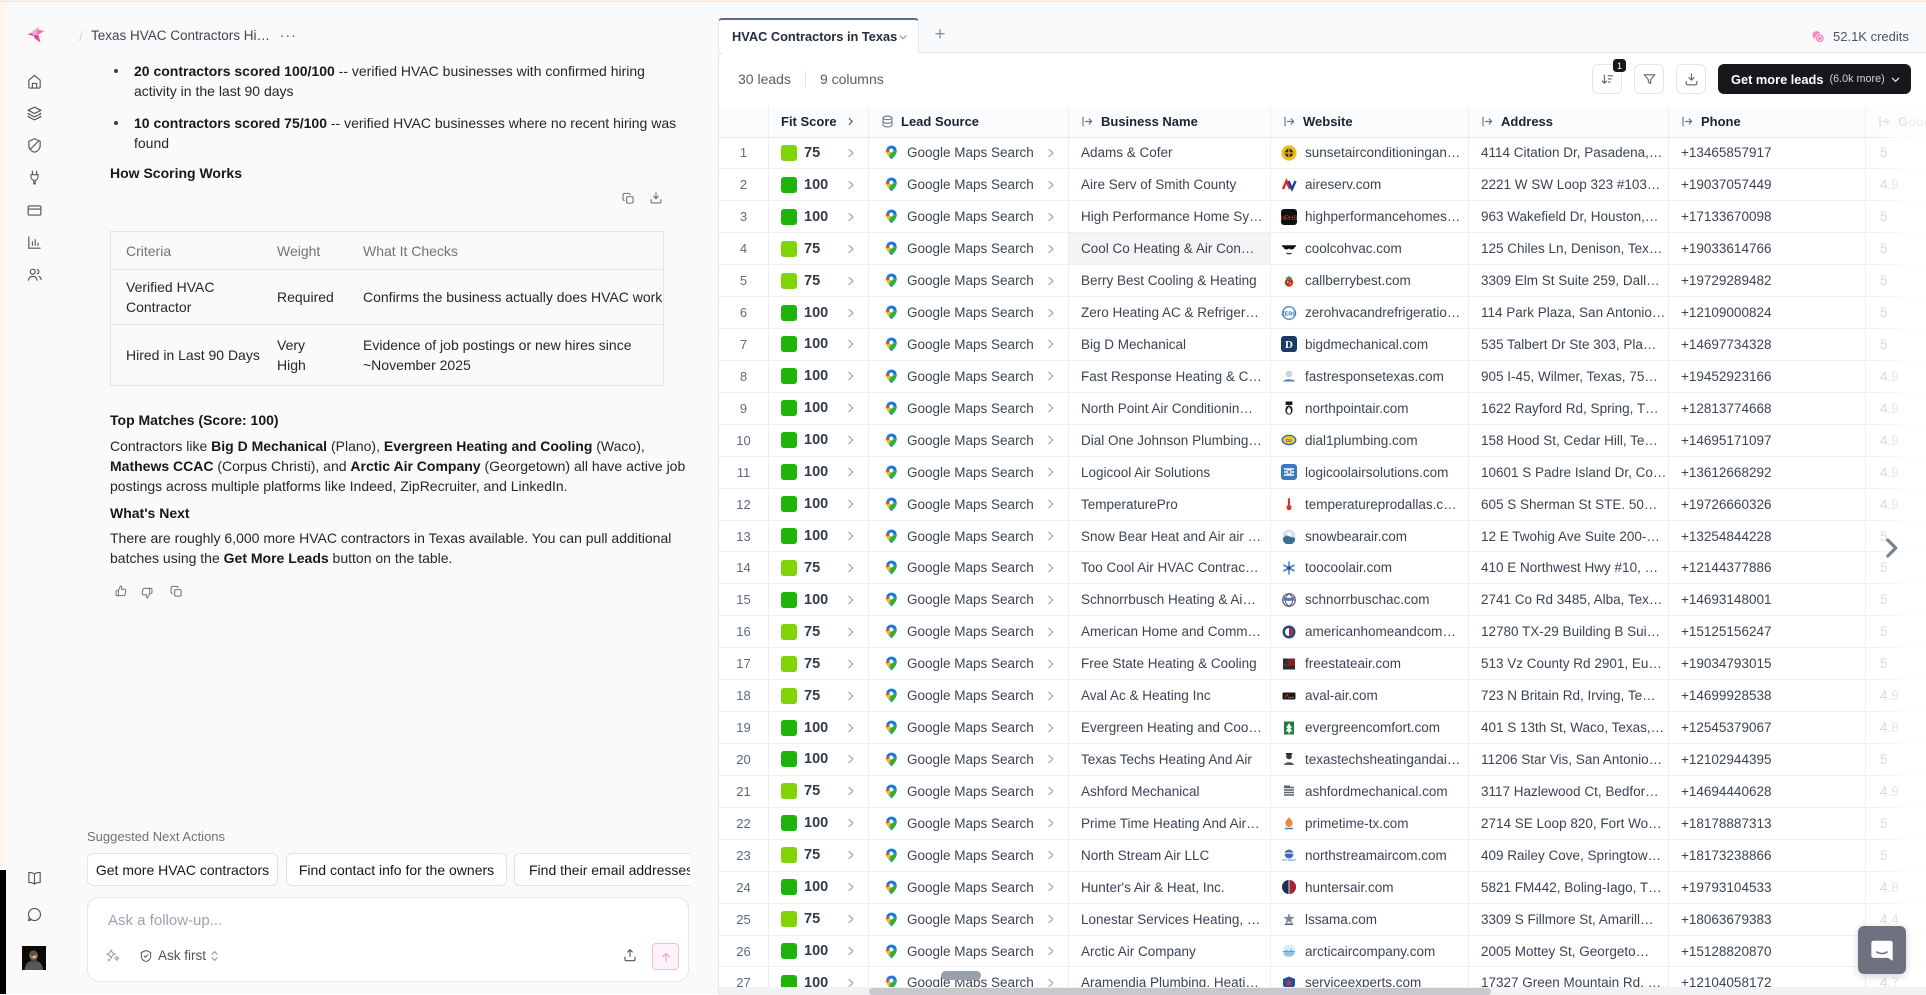 The image size is (1926, 995). I want to click on svg-text: D1, so click(1289, 440).